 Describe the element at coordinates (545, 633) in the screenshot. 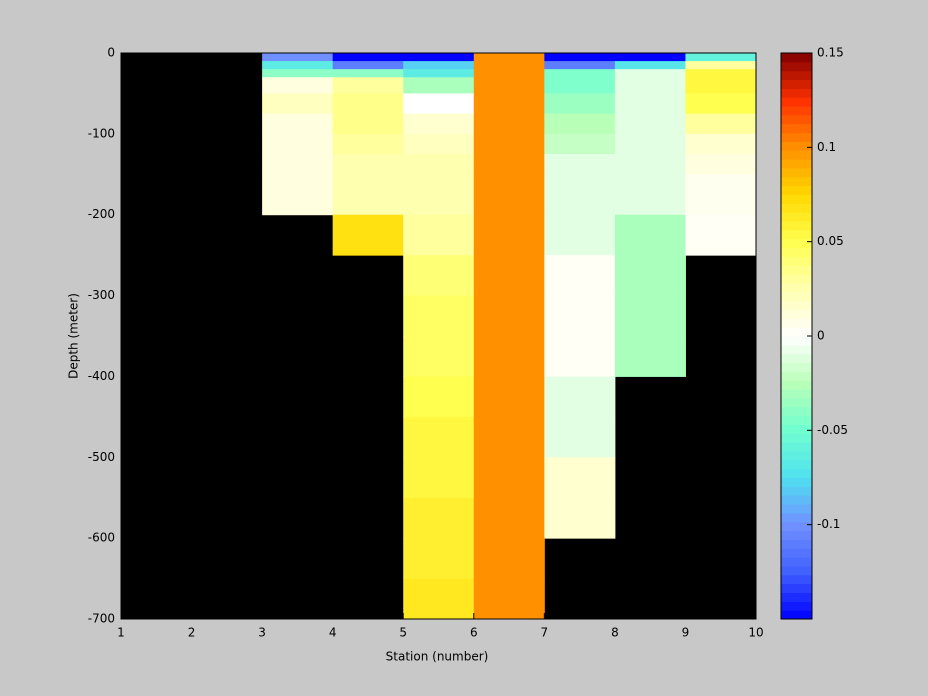

I see `x-tick-label: 7` at that location.